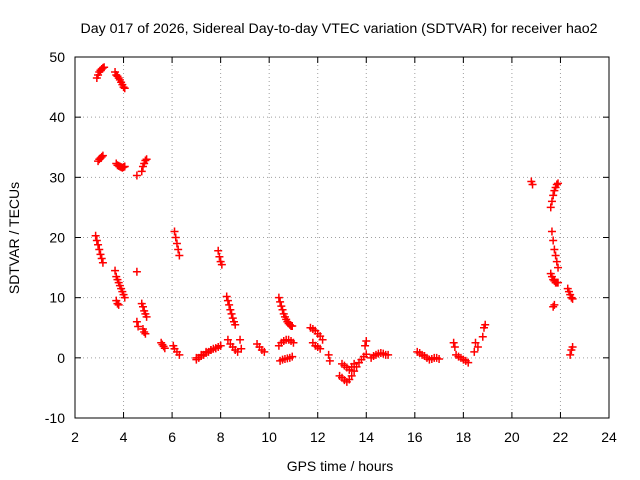  I want to click on y-tick-label: 20, so click(57, 238).